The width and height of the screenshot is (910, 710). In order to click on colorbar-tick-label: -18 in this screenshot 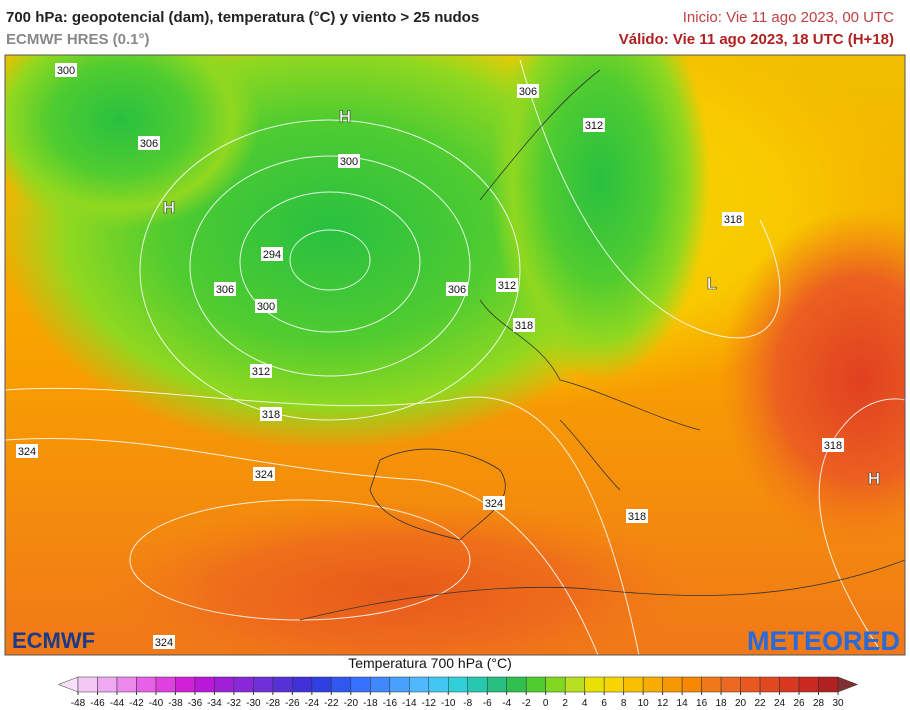, I will do `click(370, 703)`.